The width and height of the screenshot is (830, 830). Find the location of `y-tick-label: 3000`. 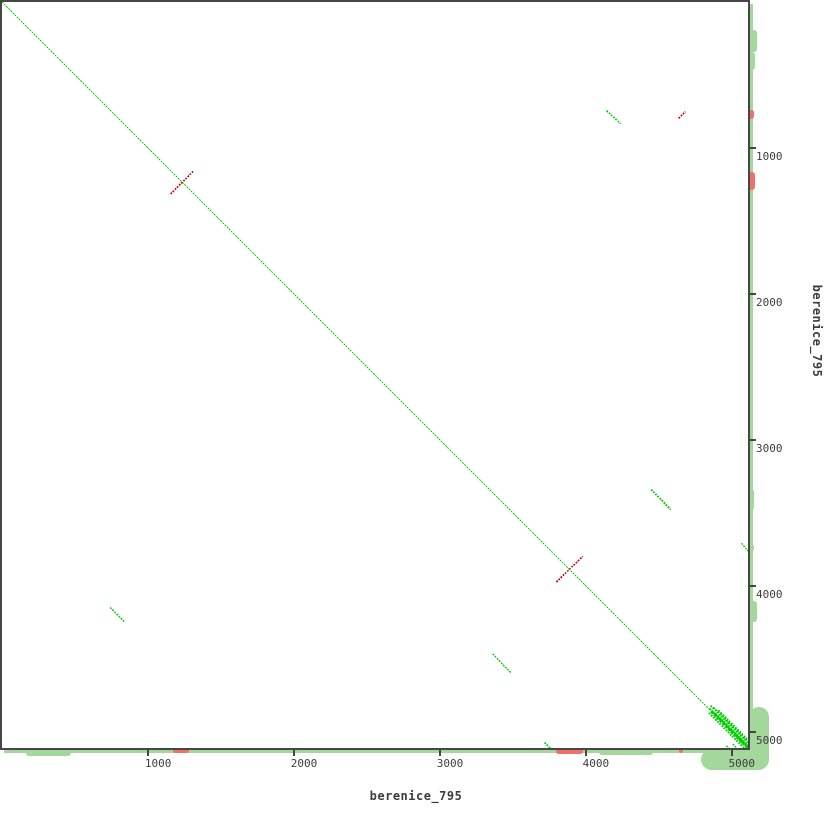

y-tick-label: 3000 is located at coordinates (769, 448).